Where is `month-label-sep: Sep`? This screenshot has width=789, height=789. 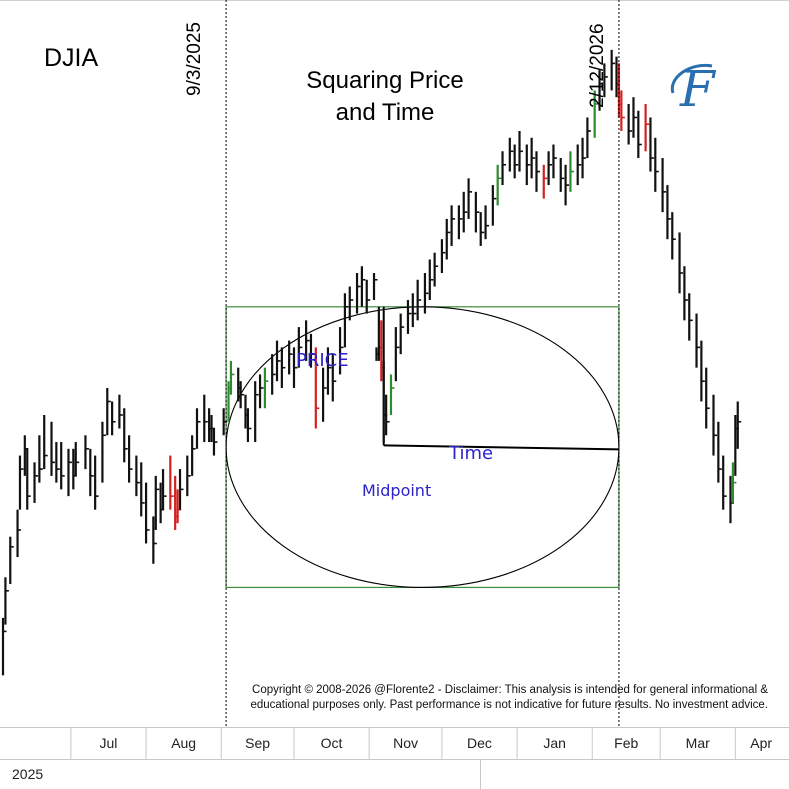 month-label-sep: Sep is located at coordinates (257, 743).